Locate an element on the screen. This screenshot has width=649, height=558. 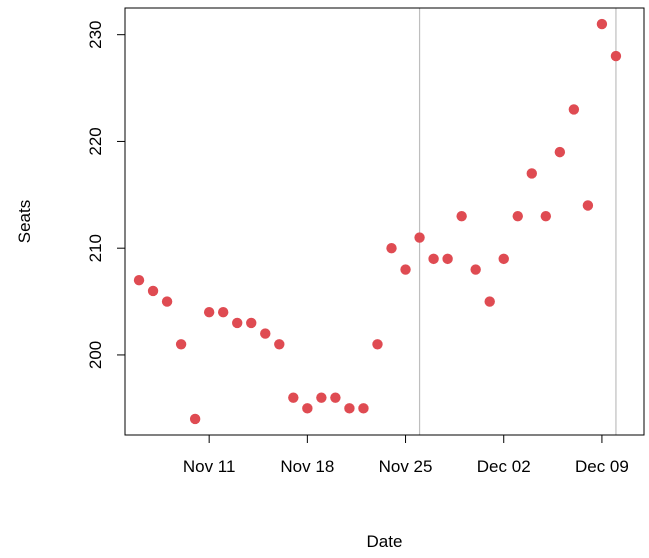
x-tick-label: Nov 25 is located at coordinates (406, 466).